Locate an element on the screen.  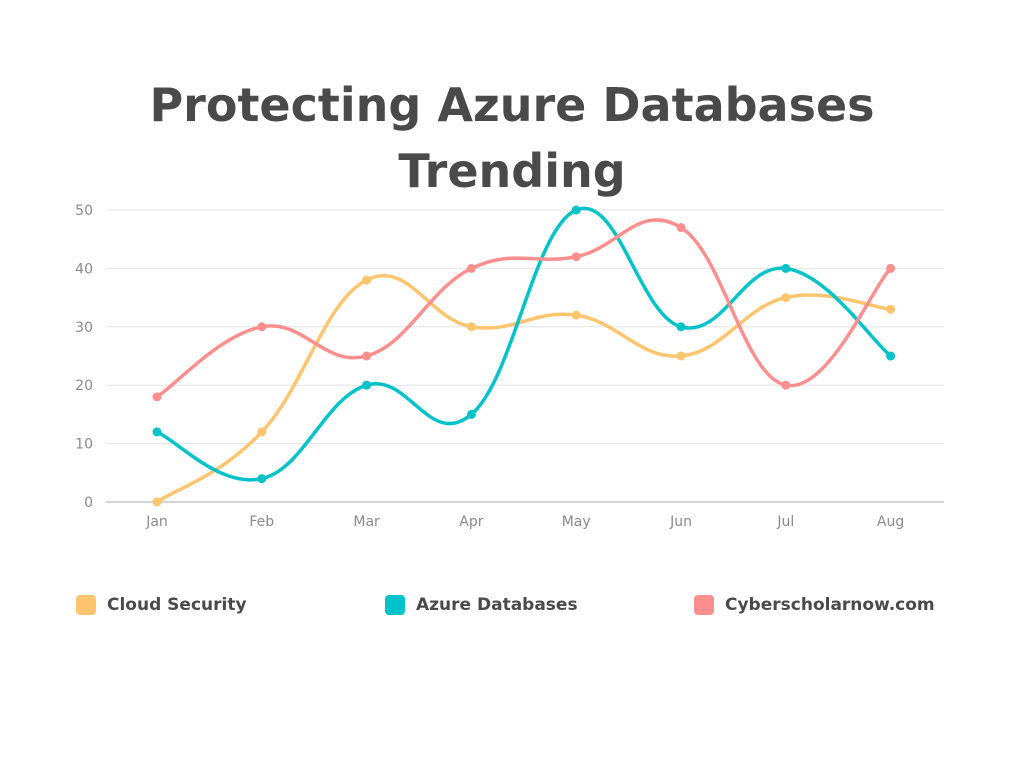
data-point-cloud-security-aug is located at coordinates (891, 309).